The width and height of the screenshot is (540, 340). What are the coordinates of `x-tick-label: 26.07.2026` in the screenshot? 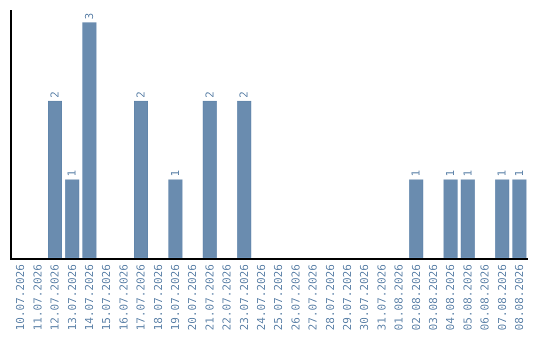 It's located at (295, 297).